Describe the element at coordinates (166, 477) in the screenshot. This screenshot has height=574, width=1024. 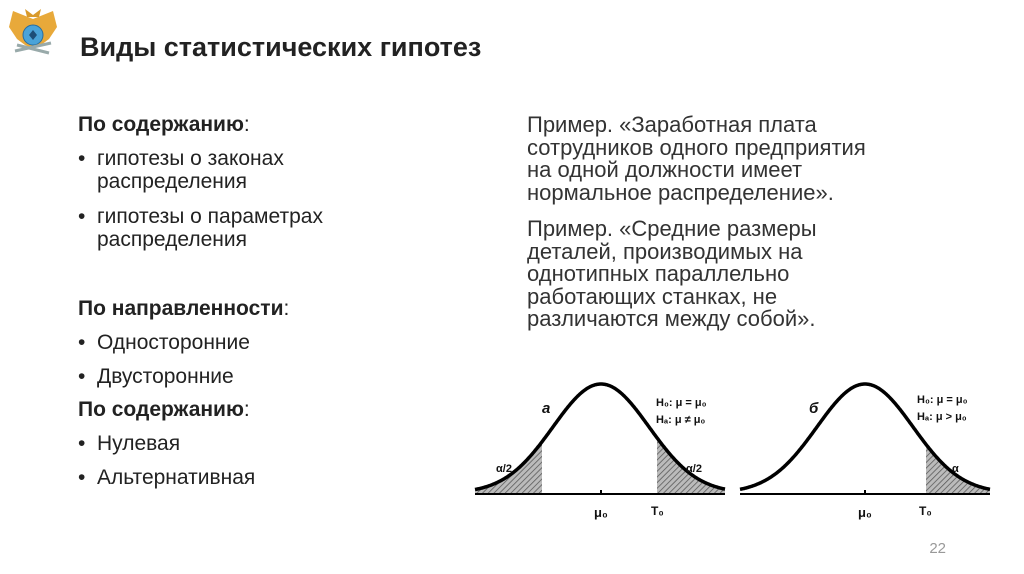
I see `list-item: Альтернативная` at that location.